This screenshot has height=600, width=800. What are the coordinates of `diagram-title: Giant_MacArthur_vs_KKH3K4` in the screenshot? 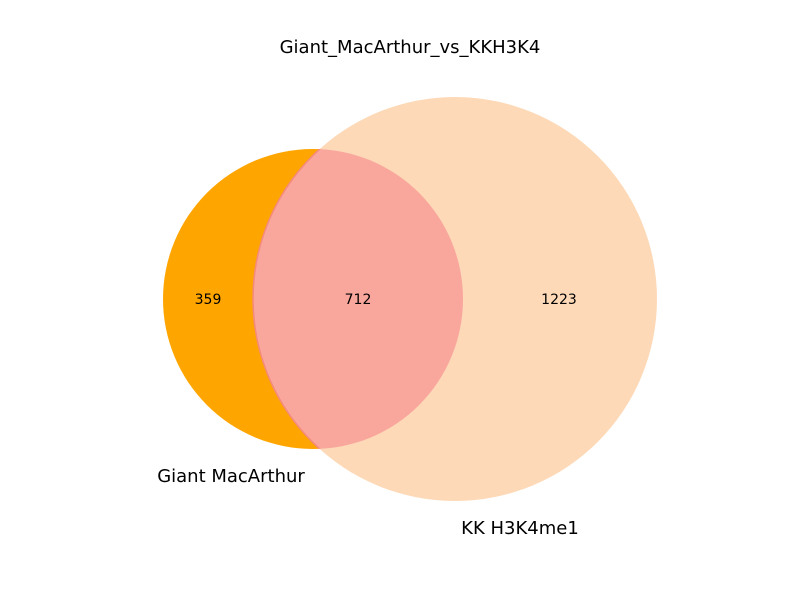 It's located at (410, 47).